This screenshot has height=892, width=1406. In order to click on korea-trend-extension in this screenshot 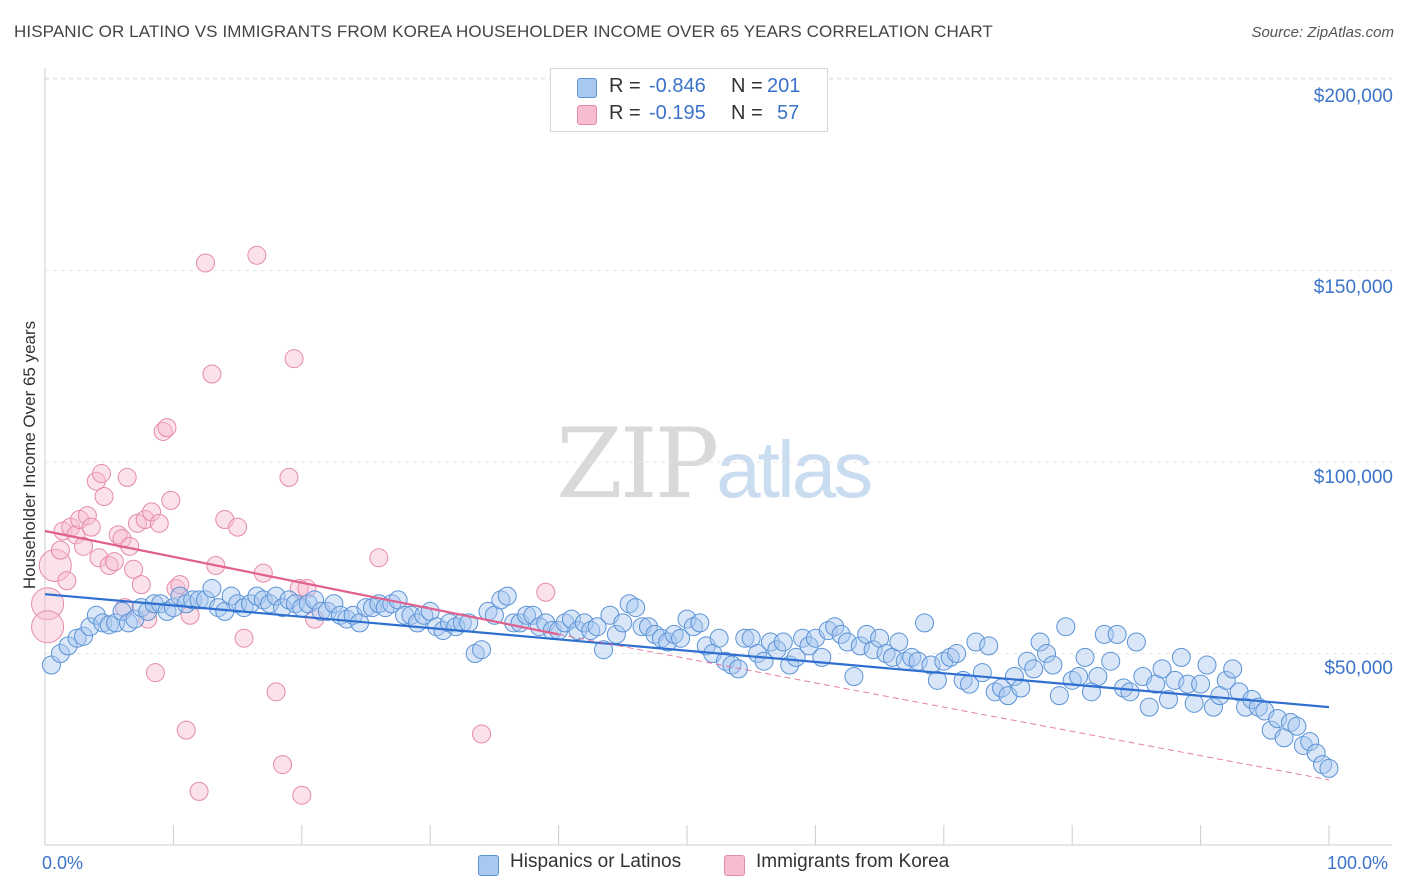, I will do `click(944, 707)`.